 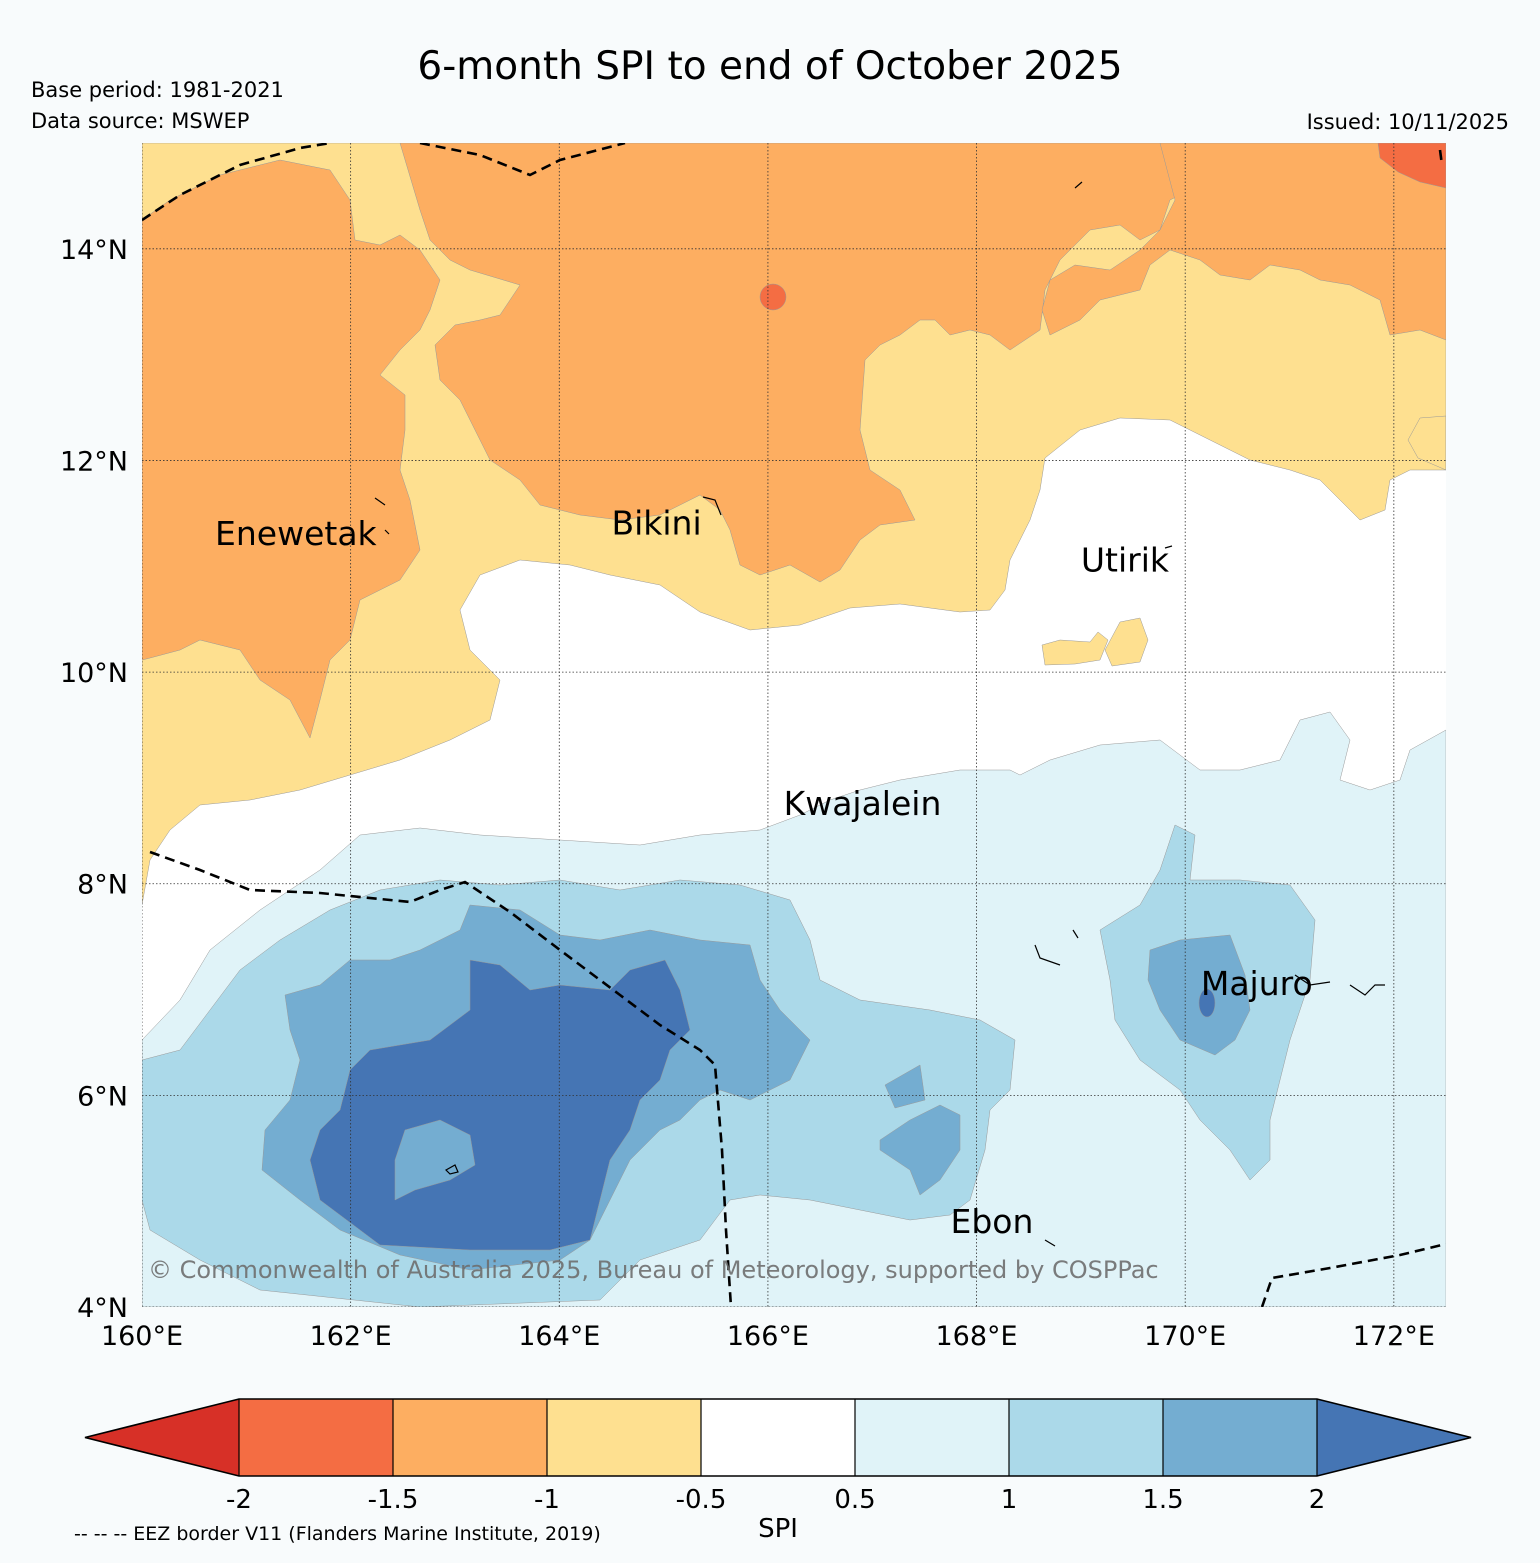 What do you see at coordinates (435, 1160) in the screenshot?
I see `spi-hole-wet-moderate` at bounding box center [435, 1160].